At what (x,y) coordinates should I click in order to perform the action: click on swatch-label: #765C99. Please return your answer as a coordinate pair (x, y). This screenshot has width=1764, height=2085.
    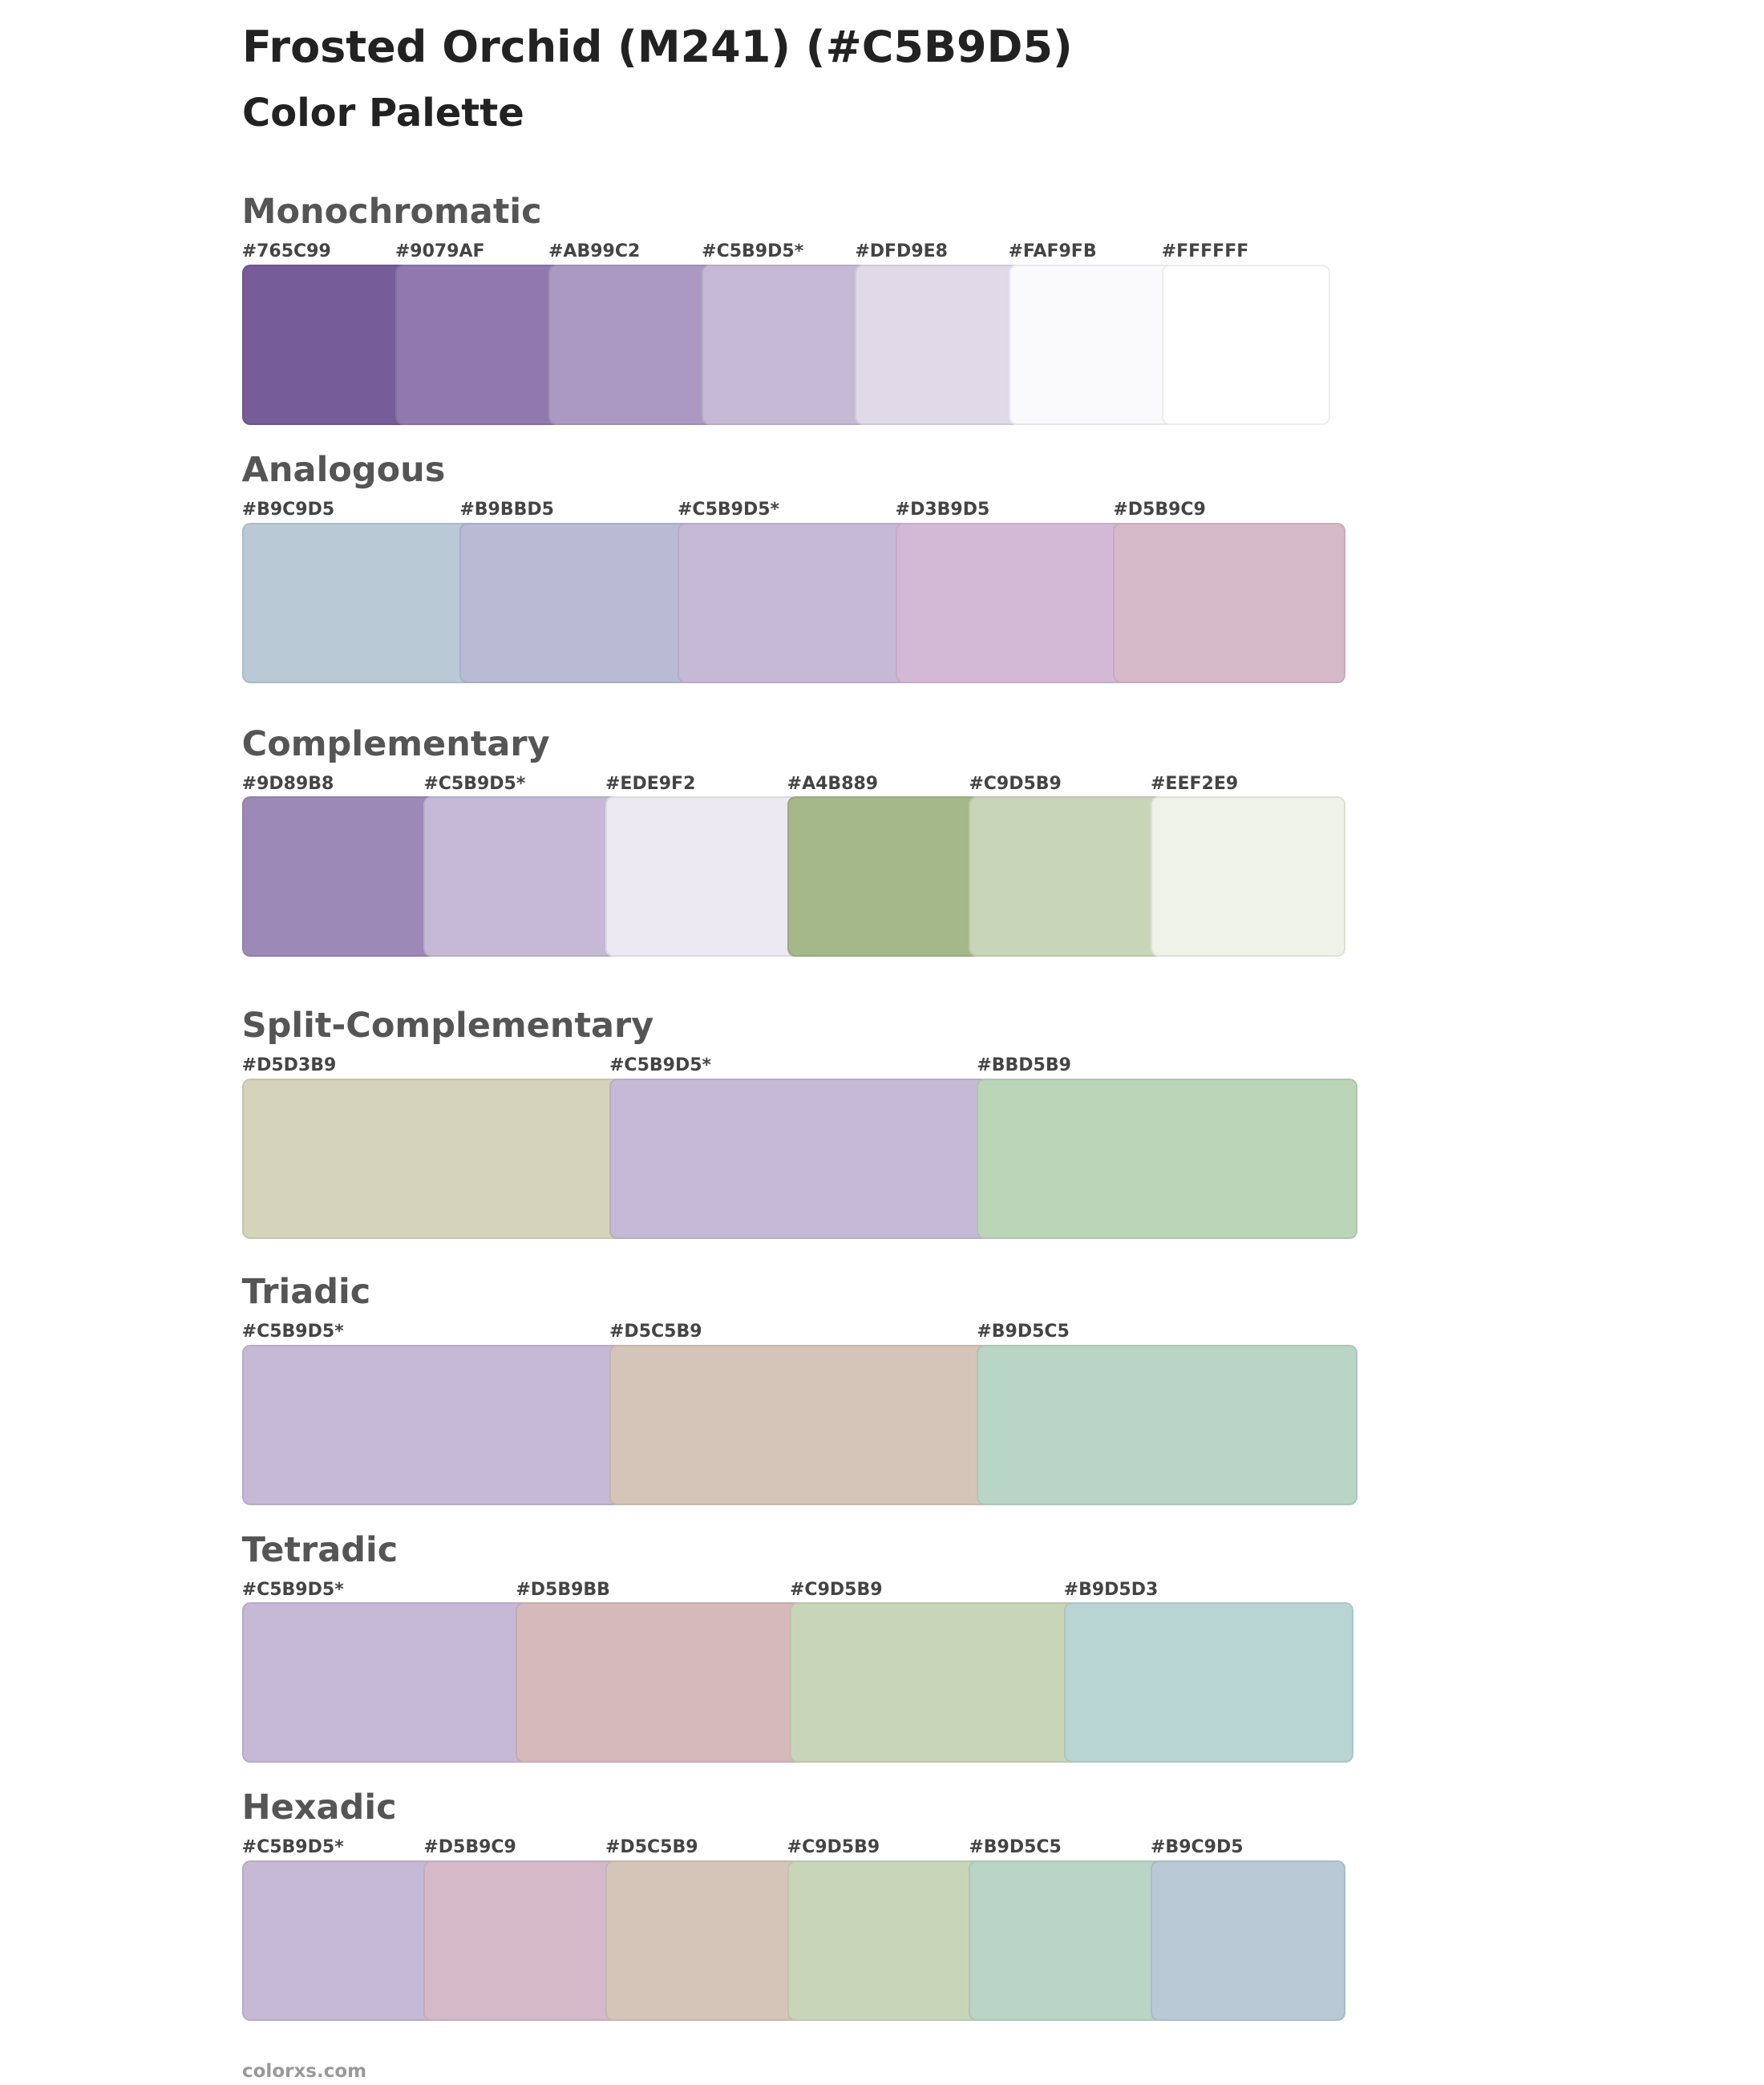
    Looking at the image, I should click on (286, 251).